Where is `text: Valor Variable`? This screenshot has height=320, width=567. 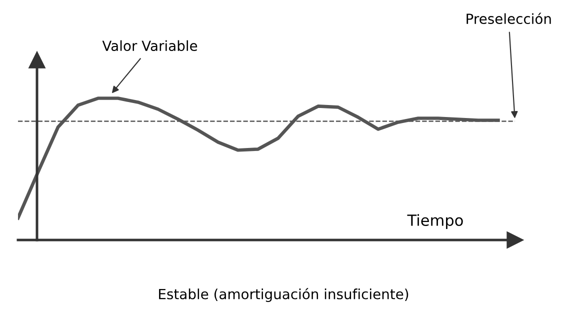
text: Valor Variable is located at coordinates (150, 46).